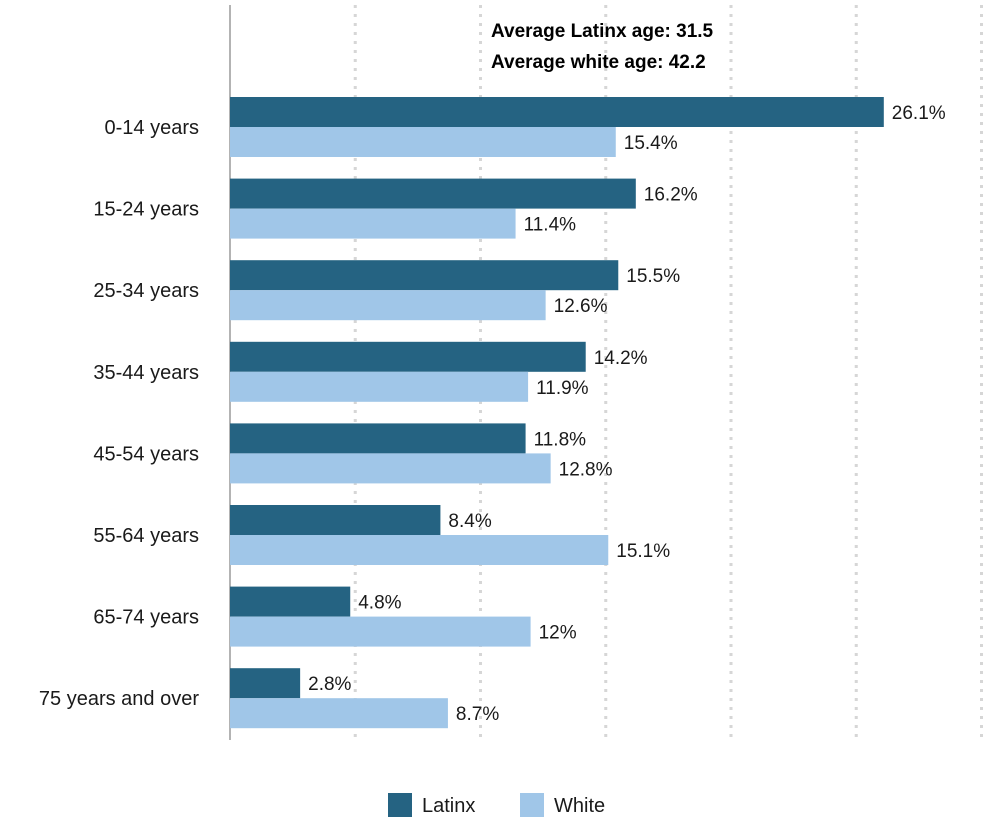 Image resolution: width=985 pixels, height=818 pixels. What do you see at coordinates (496, 805) in the screenshot?
I see `legend: Latinx White` at bounding box center [496, 805].